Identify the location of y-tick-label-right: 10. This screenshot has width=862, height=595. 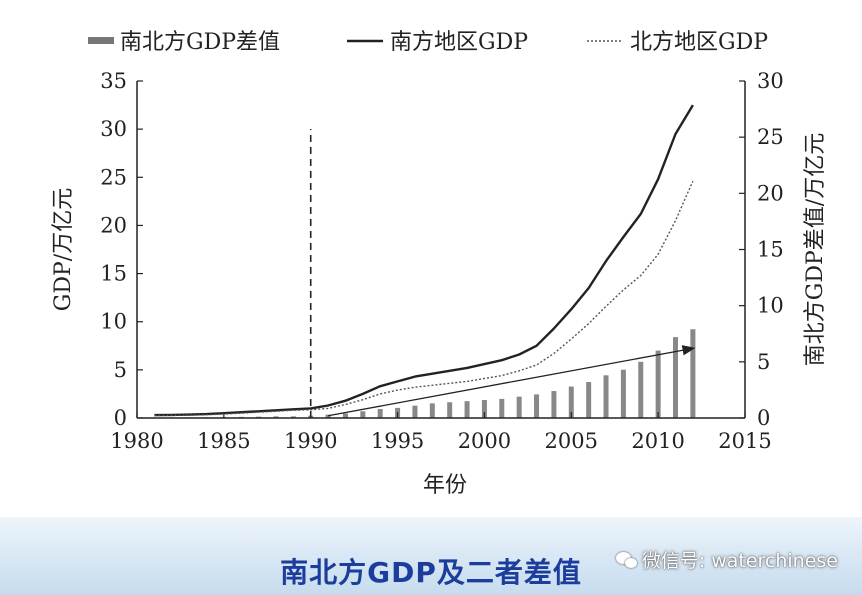
(770, 306).